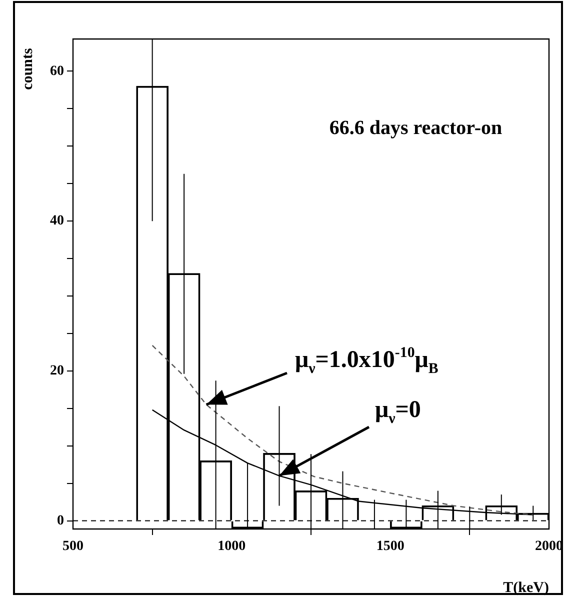 This screenshot has width=567, height=600. Describe the element at coordinates (57, 221) in the screenshot. I see `y-tick-label: 40` at that location.